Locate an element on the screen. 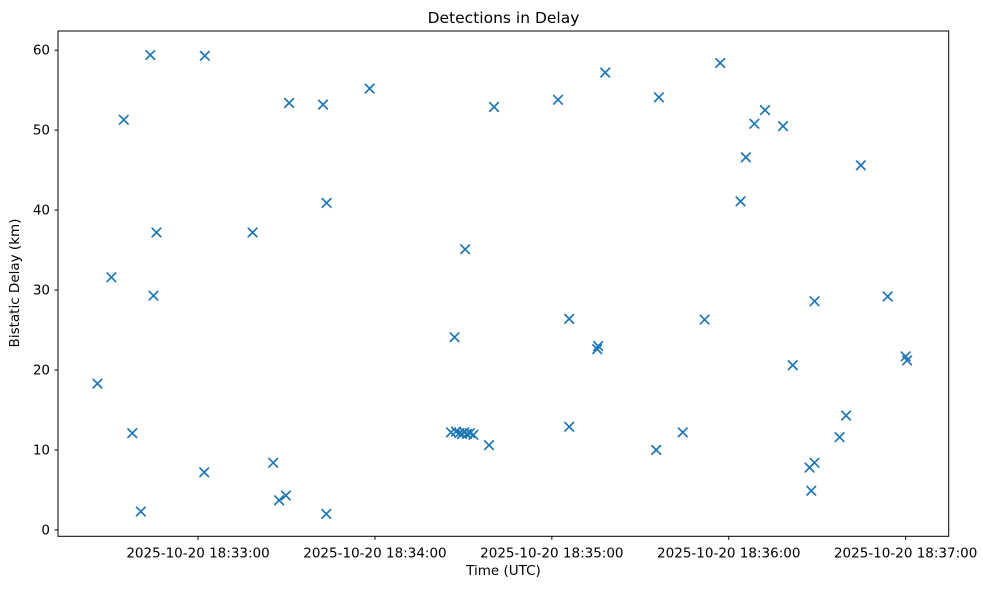  y-tick-label: 20 is located at coordinates (41, 370).